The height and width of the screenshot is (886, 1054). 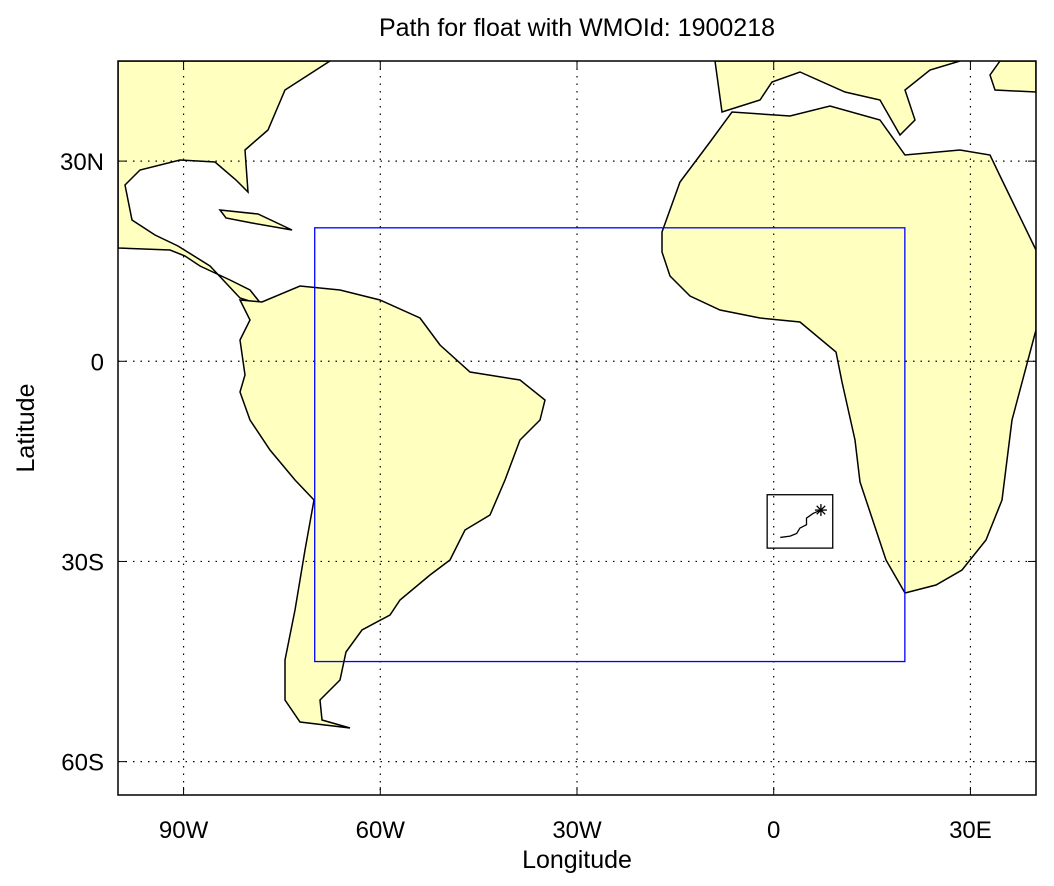 What do you see at coordinates (577, 28) in the screenshot?
I see `chart-title: Path for float with WMOId: 1900218` at bounding box center [577, 28].